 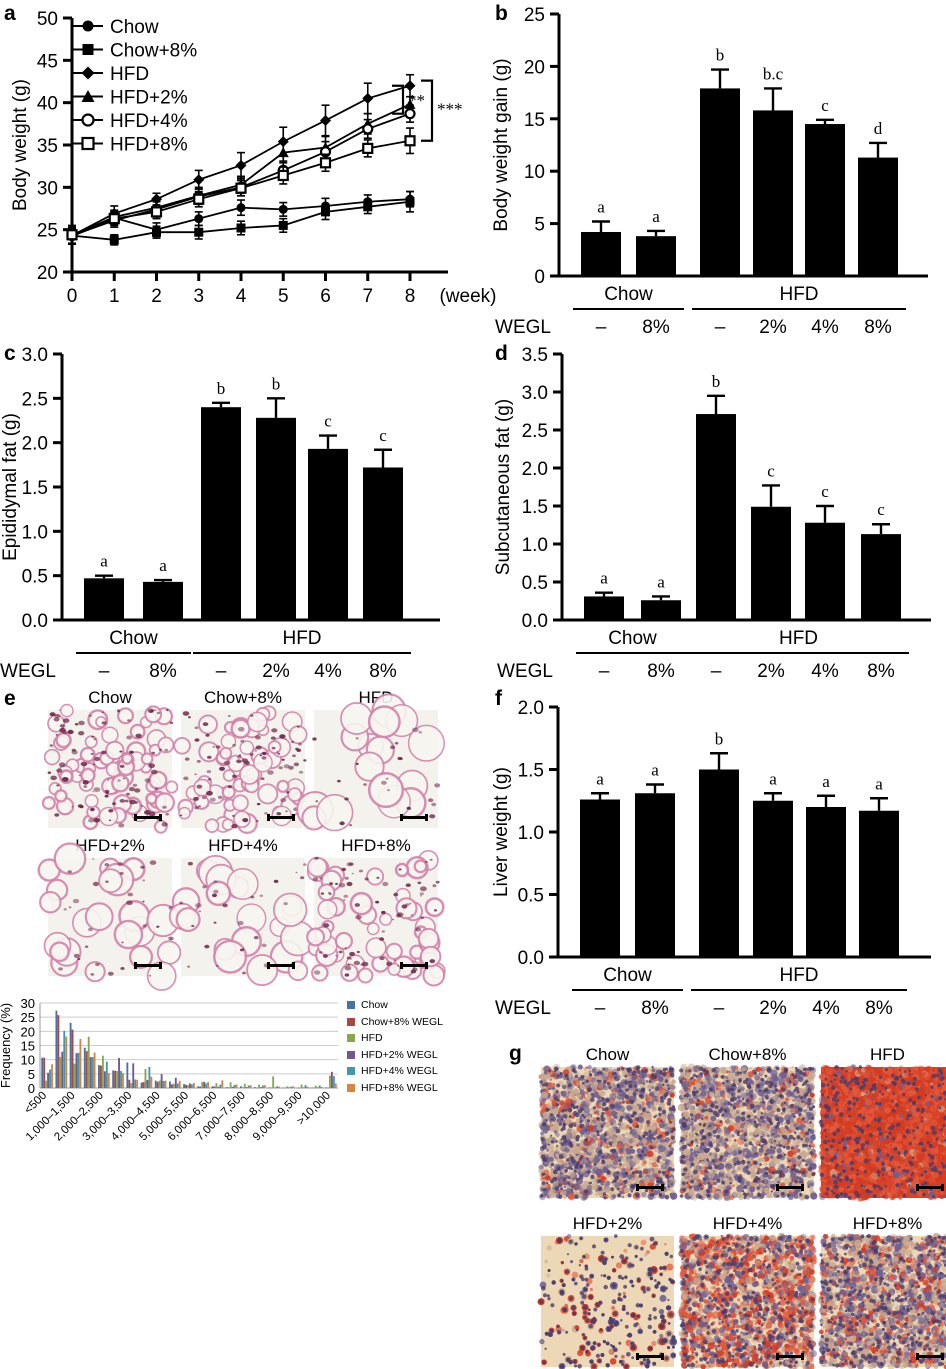 What do you see at coordinates (467, 296) in the screenshot?
I see `svg-text: (week)` at bounding box center [467, 296].